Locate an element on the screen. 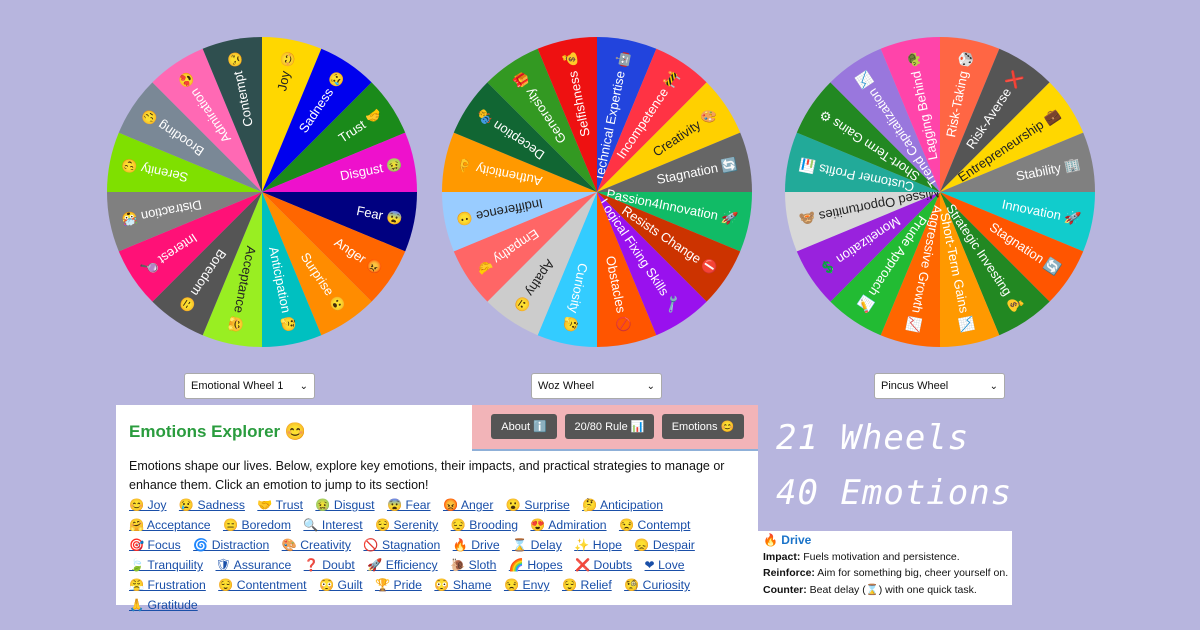 Image resolution: width=1200 pixels, height=630 pixels. tab-about: About ℹ️ is located at coordinates (524, 426).